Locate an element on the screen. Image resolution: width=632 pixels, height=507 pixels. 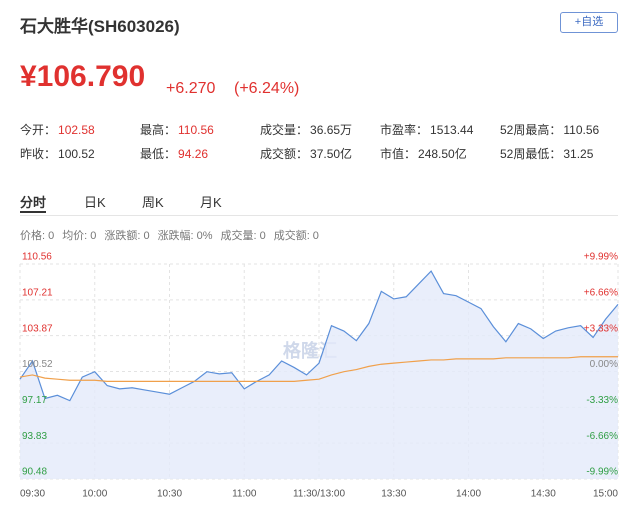
y-tick-label: 110.56 is located at coordinates (37, 257).